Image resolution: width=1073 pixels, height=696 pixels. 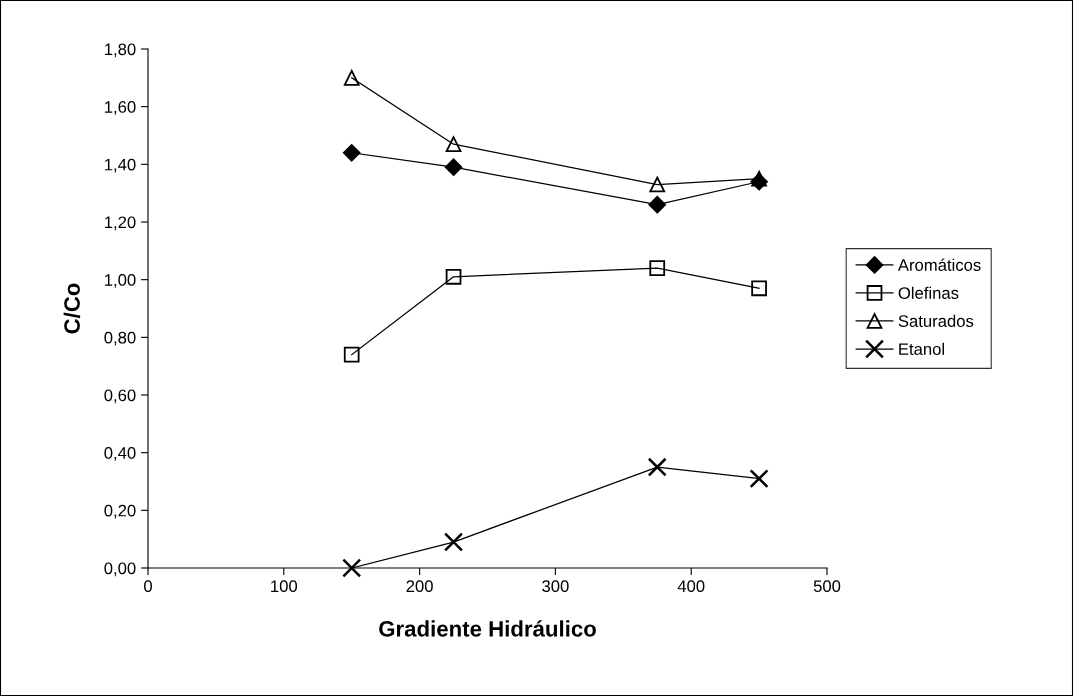 What do you see at coordinates (487, 628) in the screenshot?
I see `x-axis-title: Gradiente Hidráulico` at bounding box center [487, 628].